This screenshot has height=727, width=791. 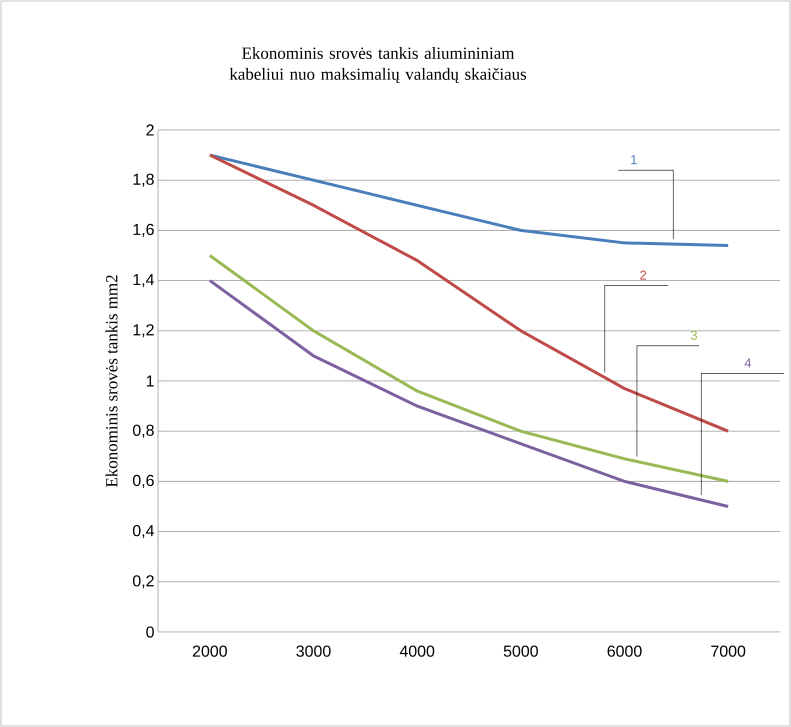 What do you see at coordinates (378, 64) in the screenshot?
I see `chart-title: Ekonominis srovės tankis aliumininiam kabeliui nuo maksimalių valandų skaičiaus` at bounding box center [378, 64].